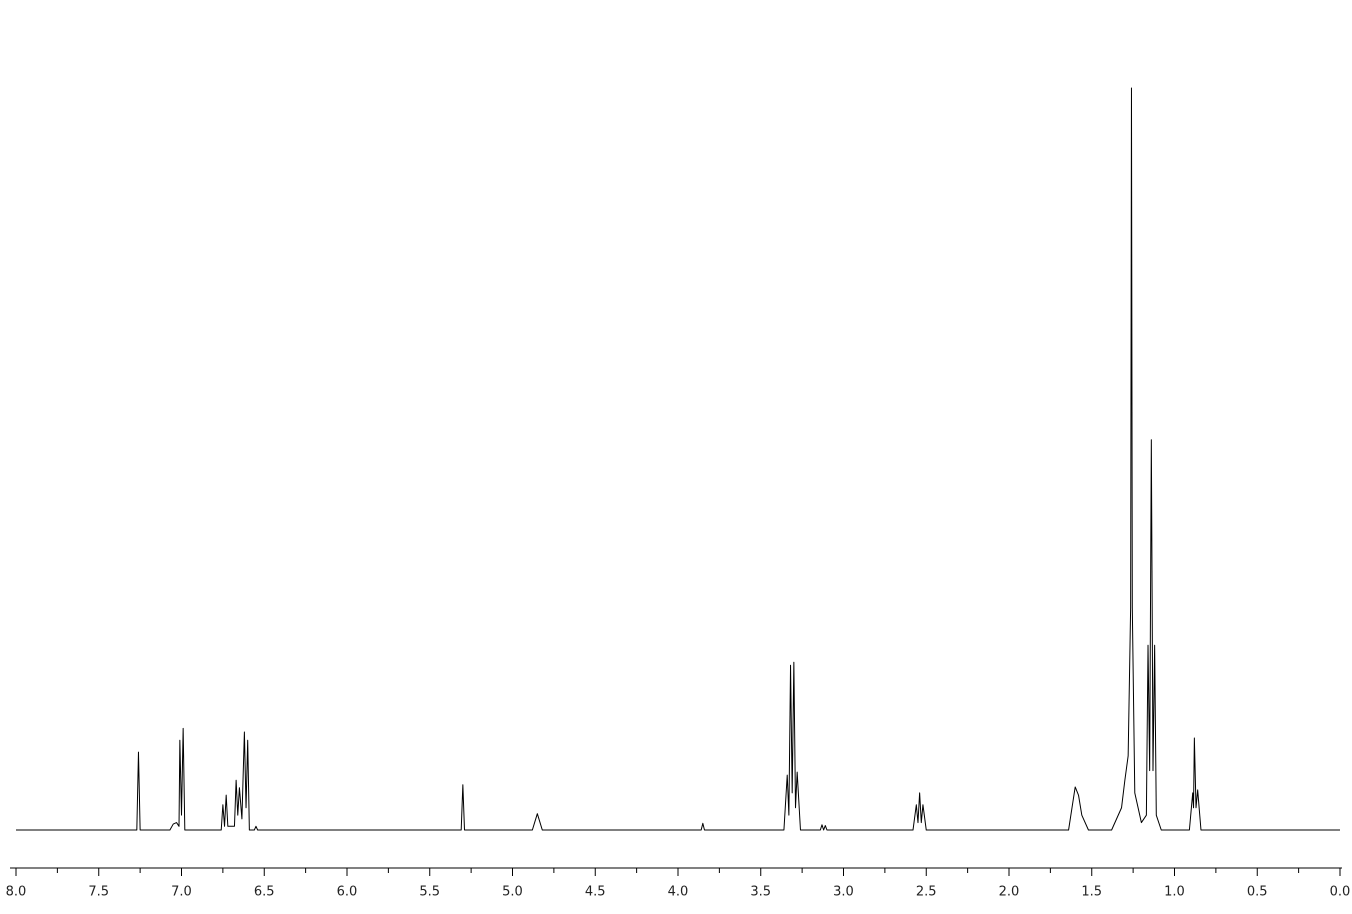 The width and height of the screenshot is (1352, 914). What do you see at coordinates (264, 892) in the screenshot?
I see `x-tick-label: 6.5` at bounding box center [264, 892].